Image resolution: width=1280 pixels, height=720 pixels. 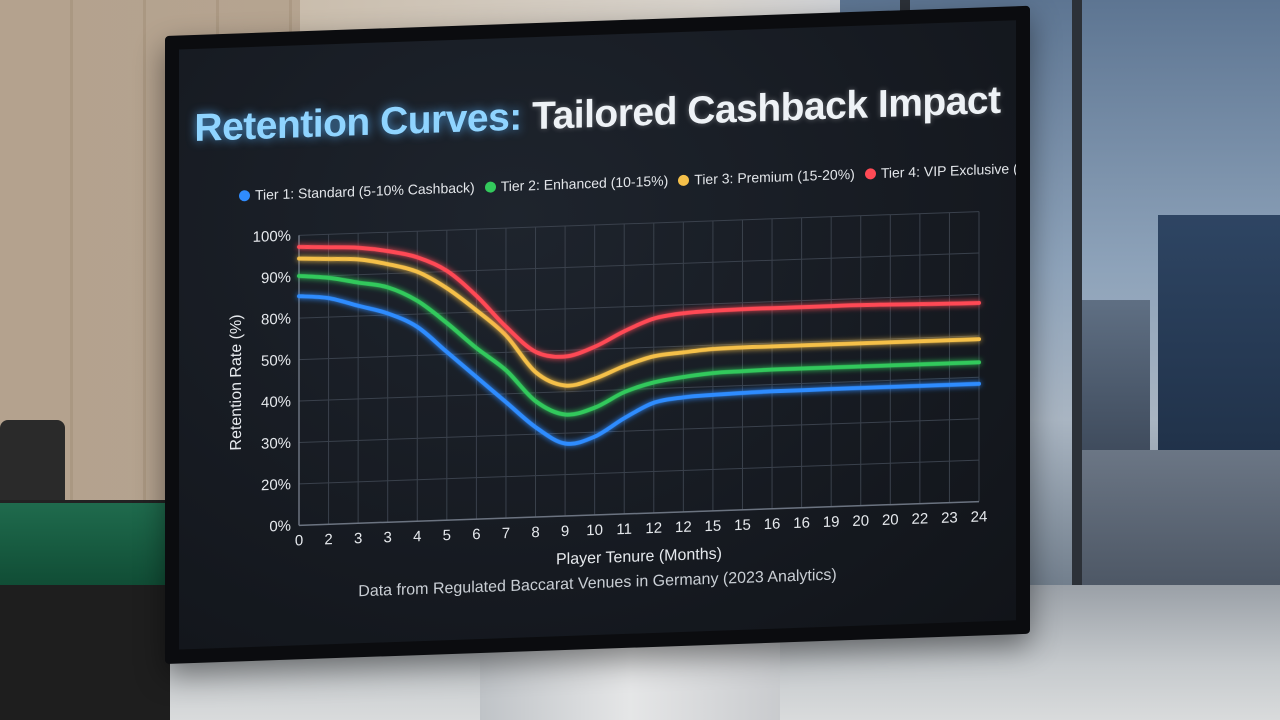 I want to click on y-tick-label: 30%, so click(x=276, y=444).